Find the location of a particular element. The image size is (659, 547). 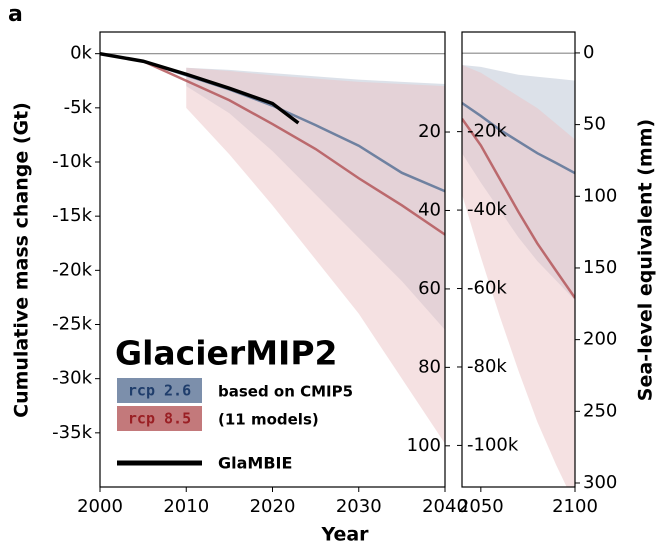

y2-tick-label: 50 is located at coordinates (594, 124).